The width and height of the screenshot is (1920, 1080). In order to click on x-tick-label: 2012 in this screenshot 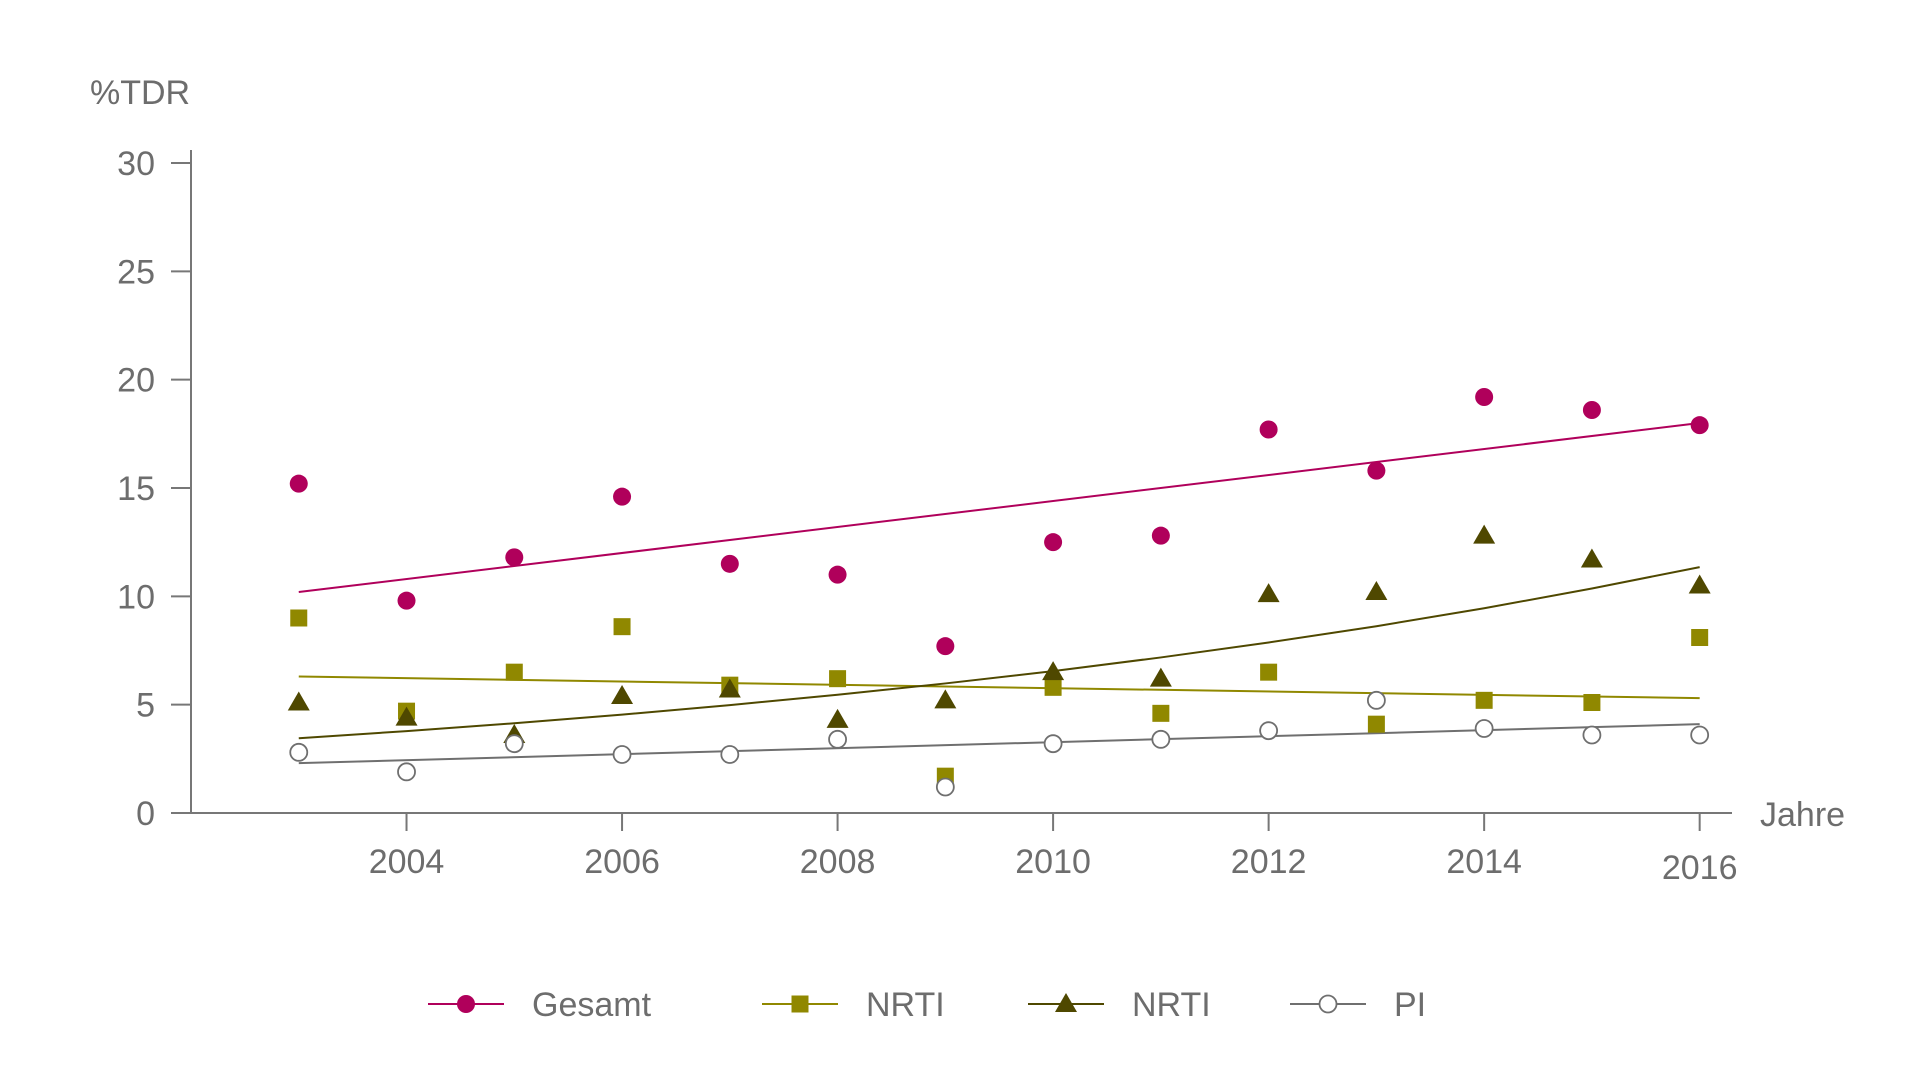, I will do `click(1269, 862)`.